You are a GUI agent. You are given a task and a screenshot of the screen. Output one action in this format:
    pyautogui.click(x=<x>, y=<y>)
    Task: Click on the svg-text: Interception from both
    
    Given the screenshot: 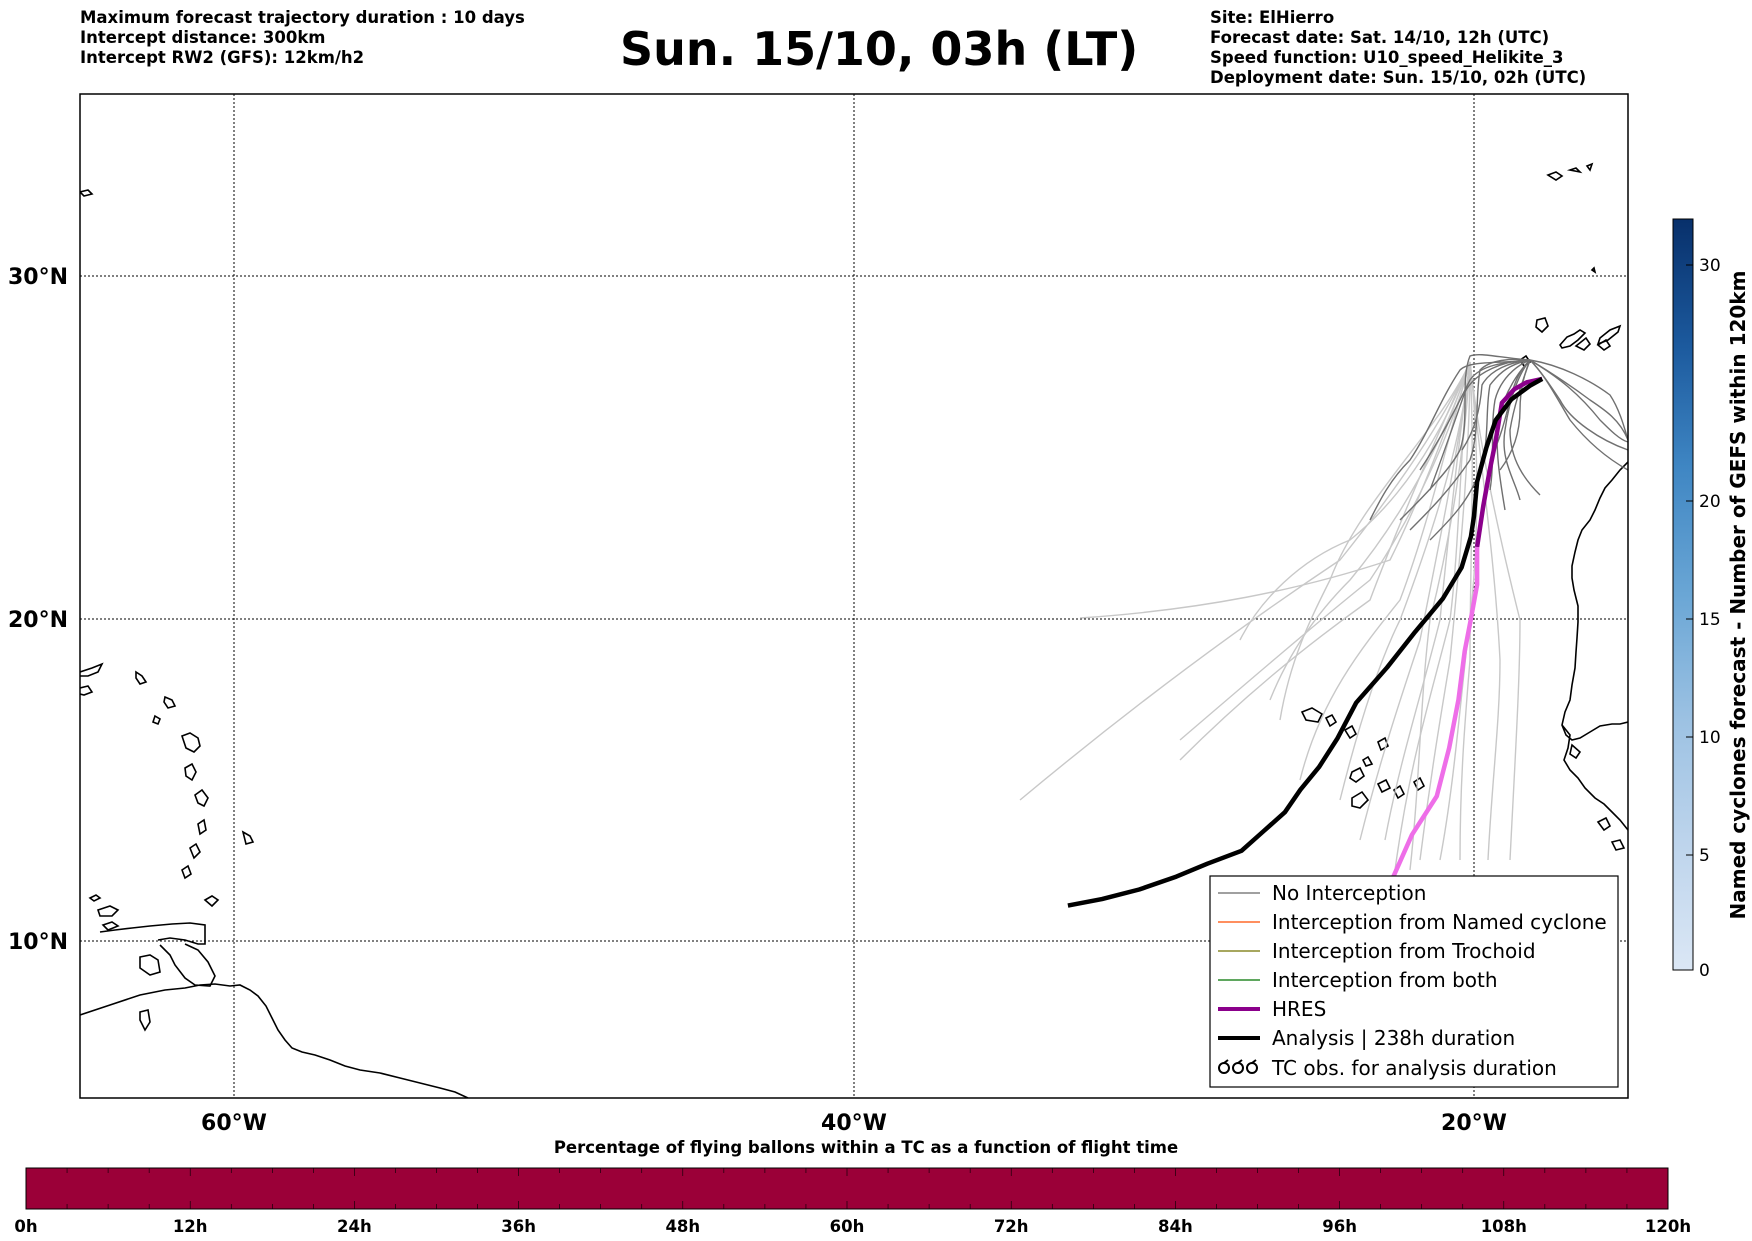 What is the action you would take?
    pyautogui.click(x=1385, y=980)
    